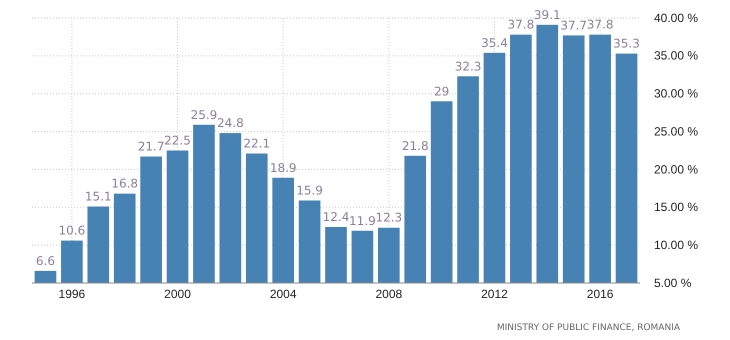  What do you see at coordinates (588, 328) in the screenshot?
I see `text: MINISTRY OF PUBLIC FINANCE, ROMANIA` at bounding box center [588, 328].